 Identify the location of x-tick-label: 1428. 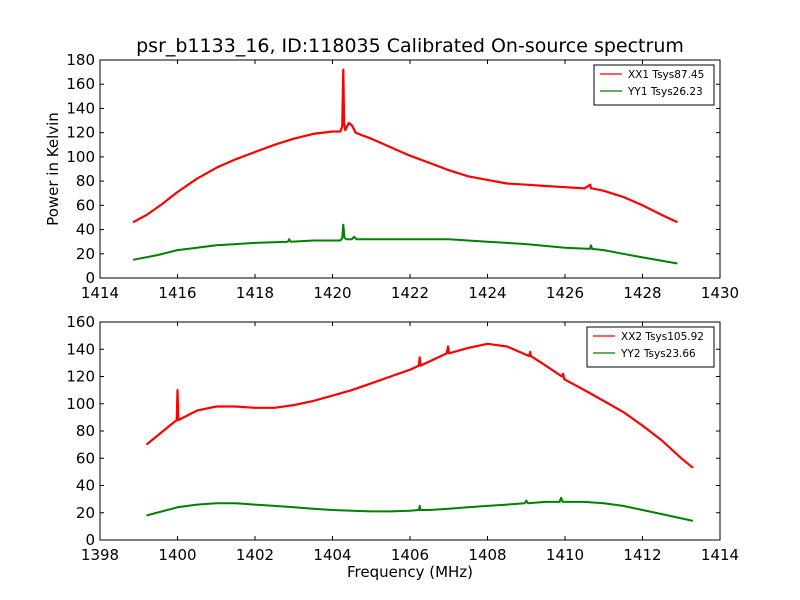
(642, 293).